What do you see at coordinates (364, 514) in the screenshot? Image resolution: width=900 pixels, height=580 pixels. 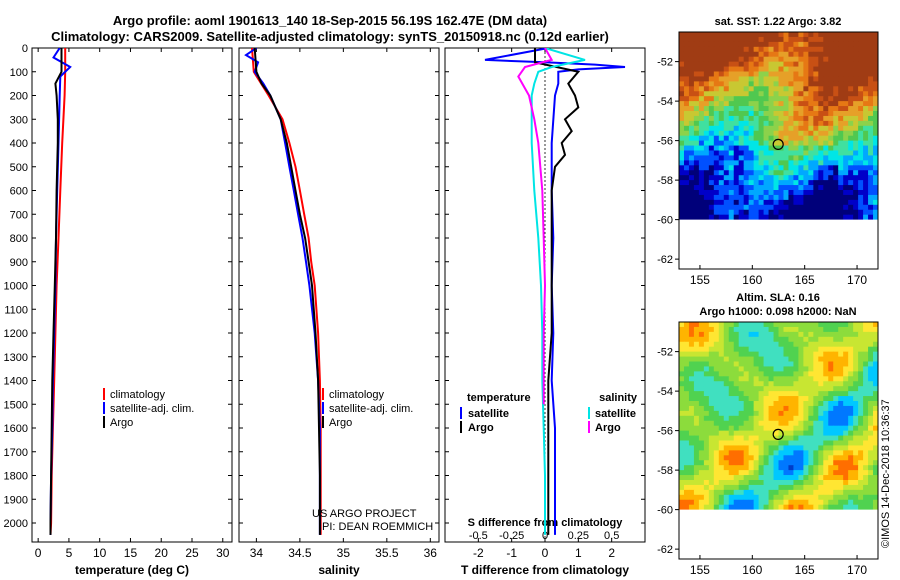 I see `credit-text: US ARGO PROJECT` at bounding box center [364, 514].